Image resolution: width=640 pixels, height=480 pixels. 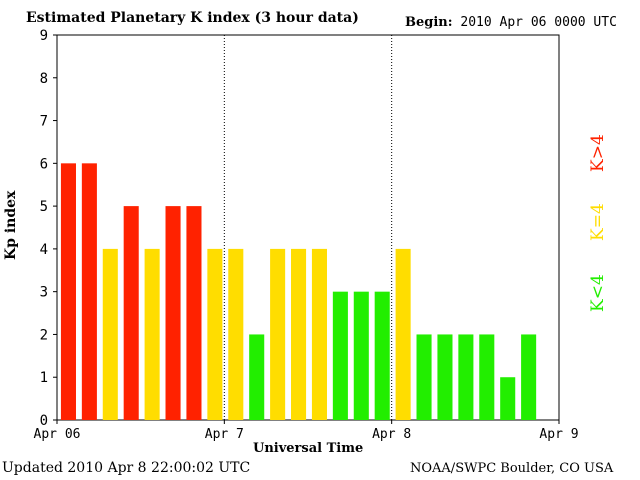 What do you see at coordinates (44, 122) in the screenshot?
I see `y-tick-label: 7` at bounding box center [44, 122].